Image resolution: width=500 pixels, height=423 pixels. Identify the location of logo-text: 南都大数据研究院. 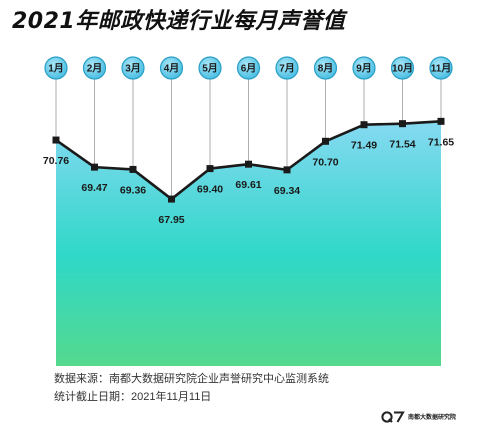
(432, 418).